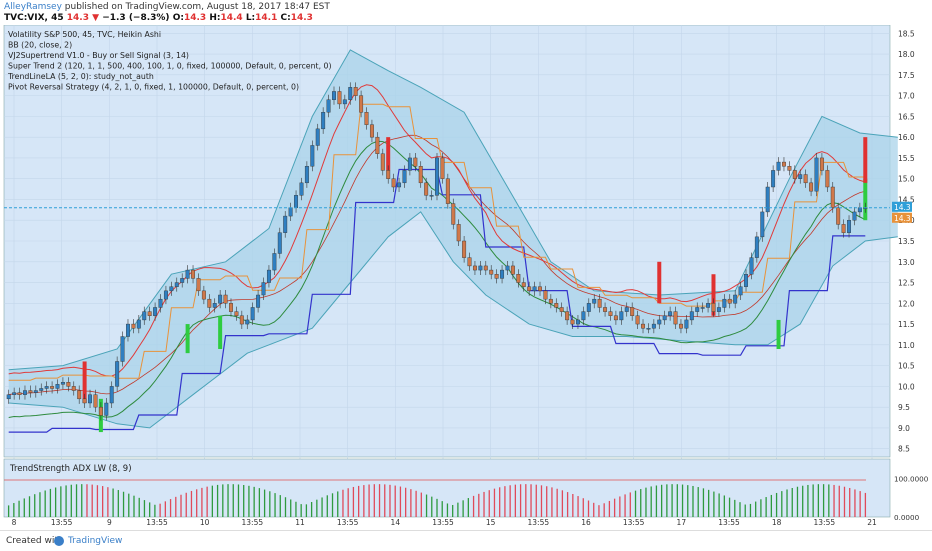 The height and width of the screenshot is (551, 932). What do you see at coordinates (109, 522) in the screenshot?
I see `x-tick-label: 9` at bounding box center [109, 522].